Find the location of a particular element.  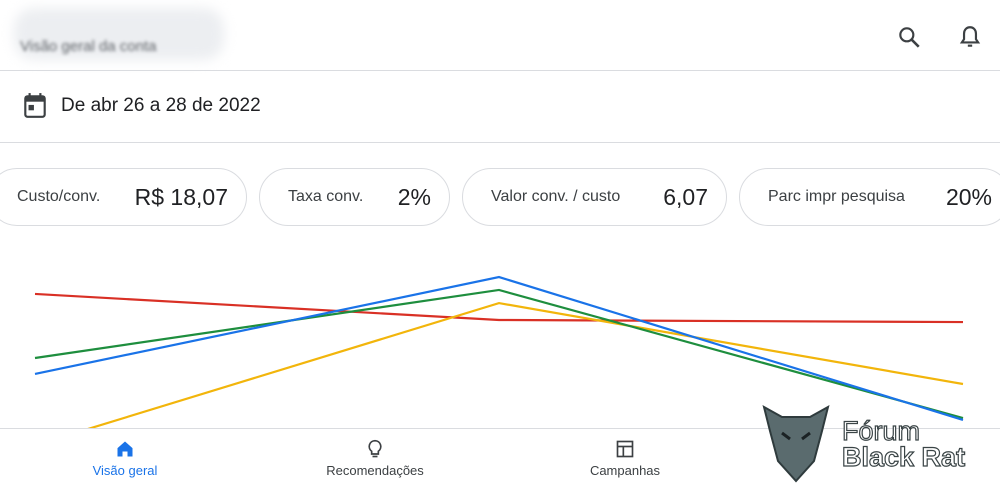

notification-icon is located at coordinates (970, 37).